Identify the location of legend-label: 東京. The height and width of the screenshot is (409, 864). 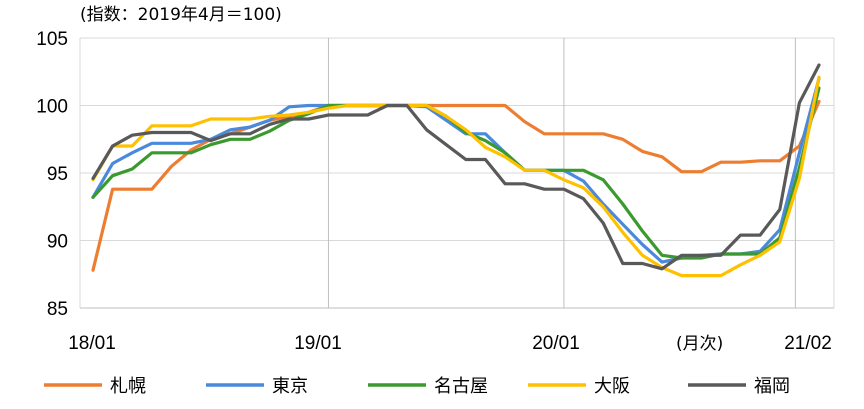
(290, 386).